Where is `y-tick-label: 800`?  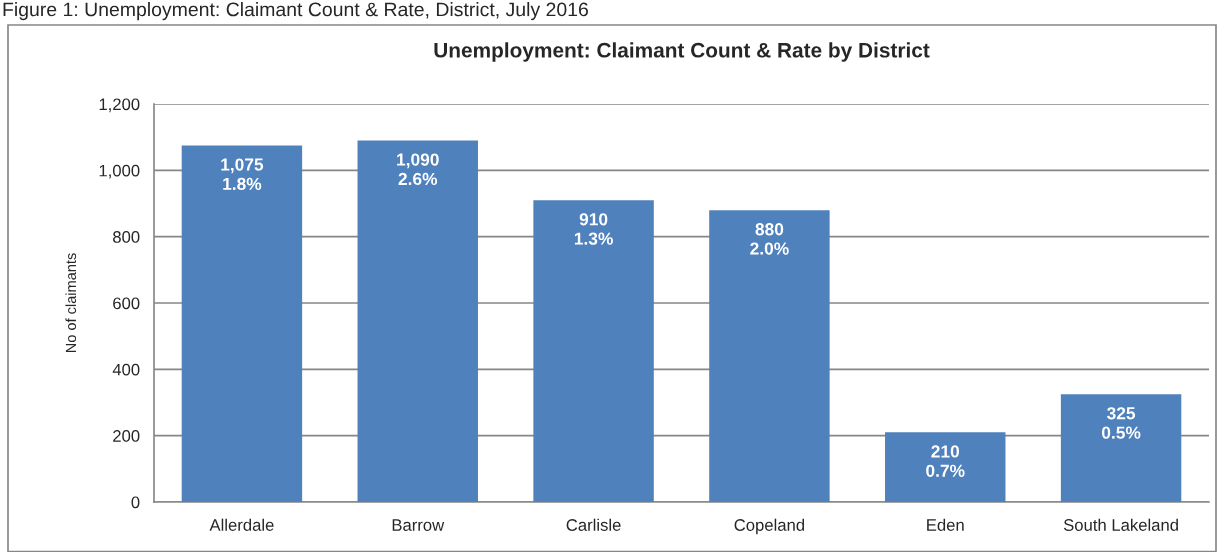 y-tick-label: 800 is located at coordinates (126, 237).